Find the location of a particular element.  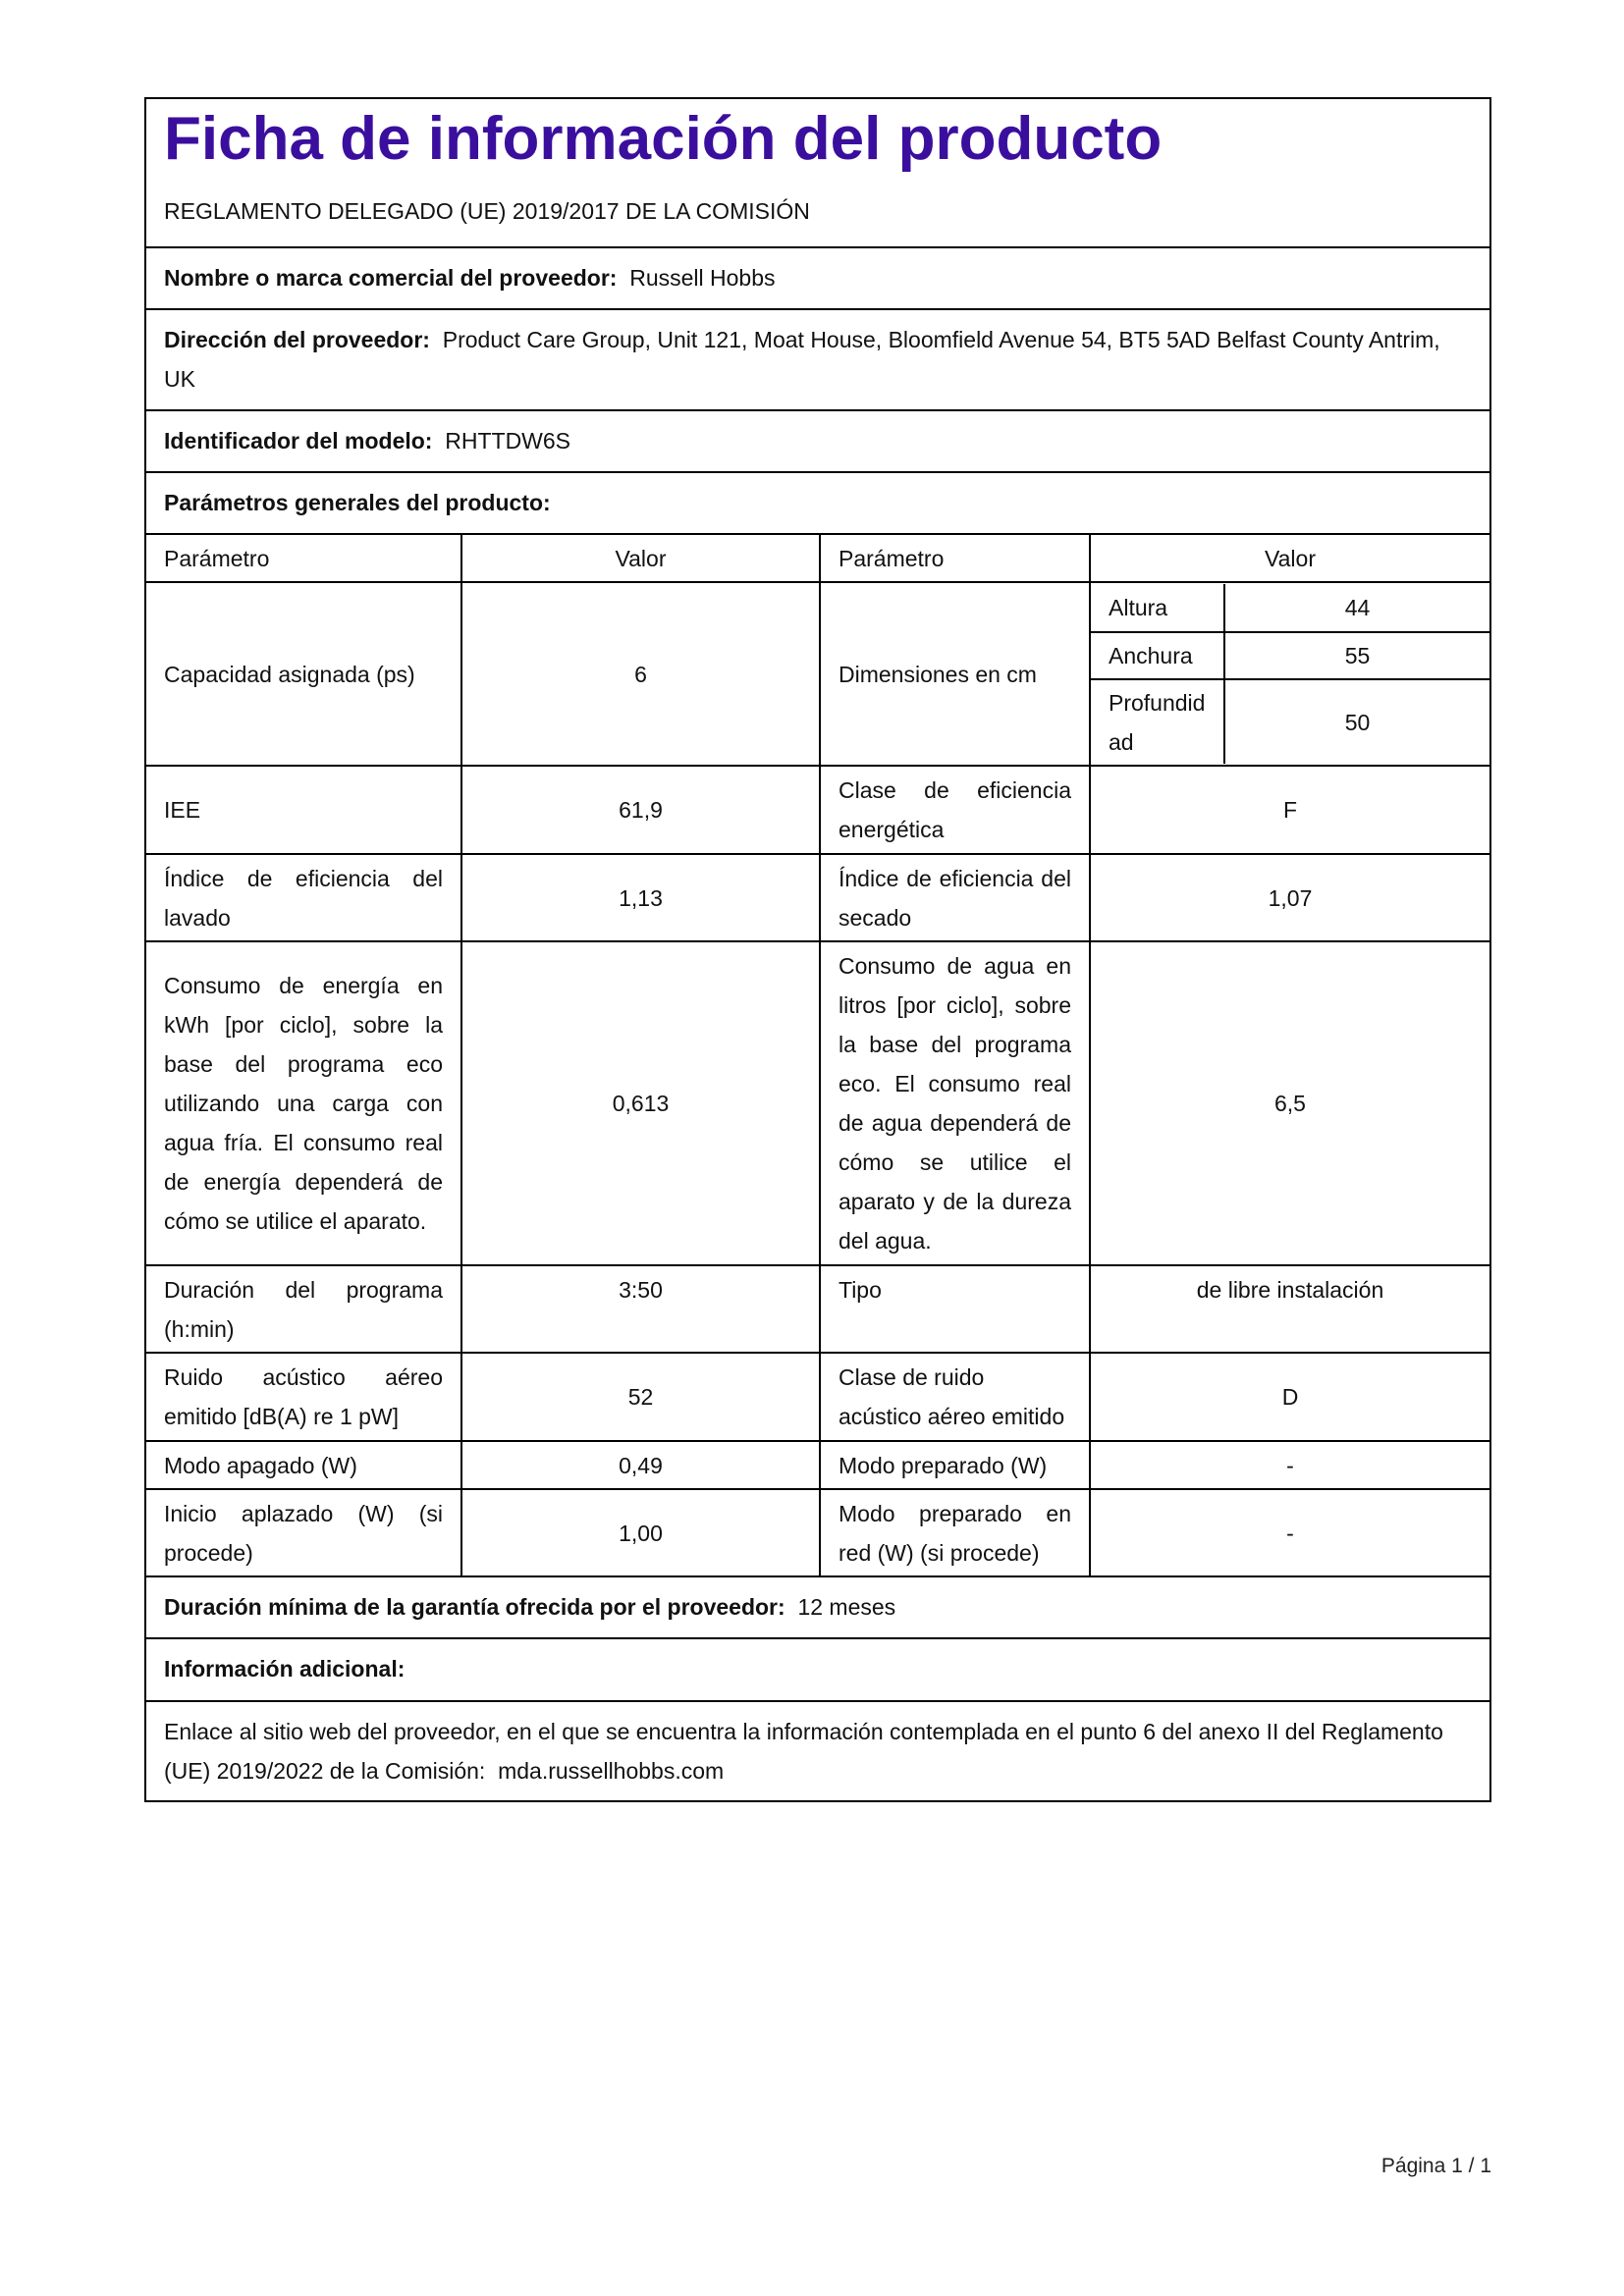

dim-label: Anchura is located at coordinates (1158, 656).